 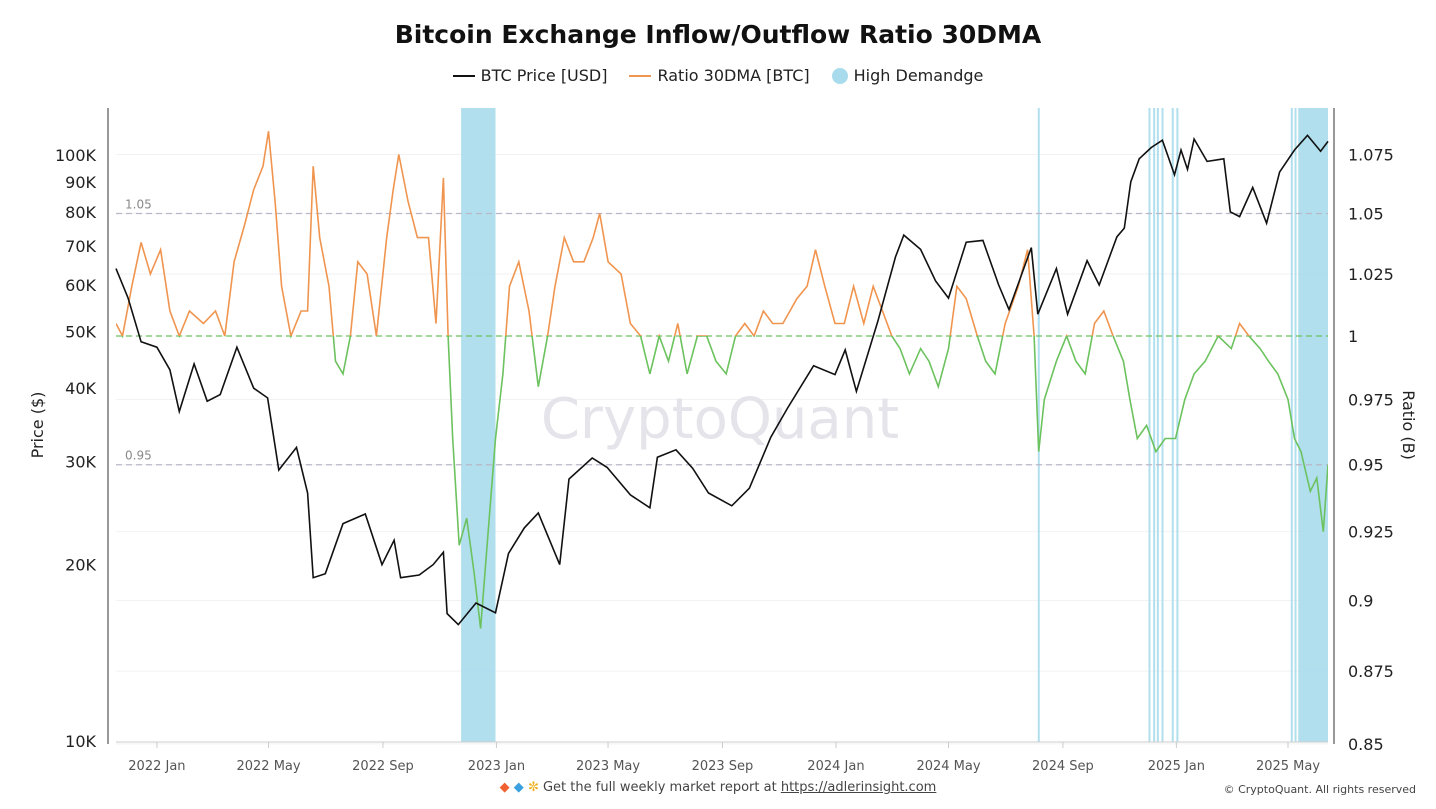 What do you see at coordinates (1408, 425) in the screenshot?
I see `y-right-axis-title: Ratio (B)` at bounding box center [1408, 425].